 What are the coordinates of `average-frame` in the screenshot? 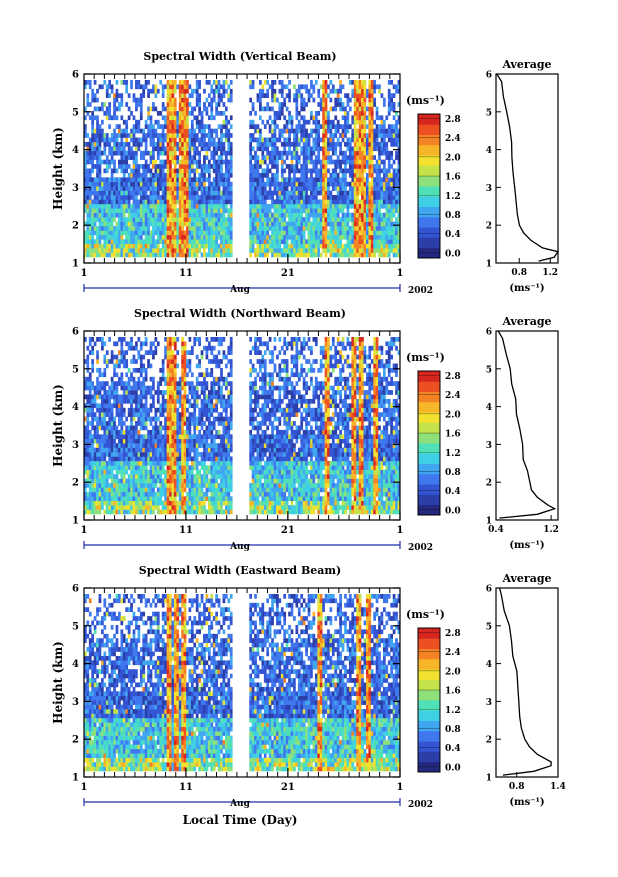 It's located at (527, 168).